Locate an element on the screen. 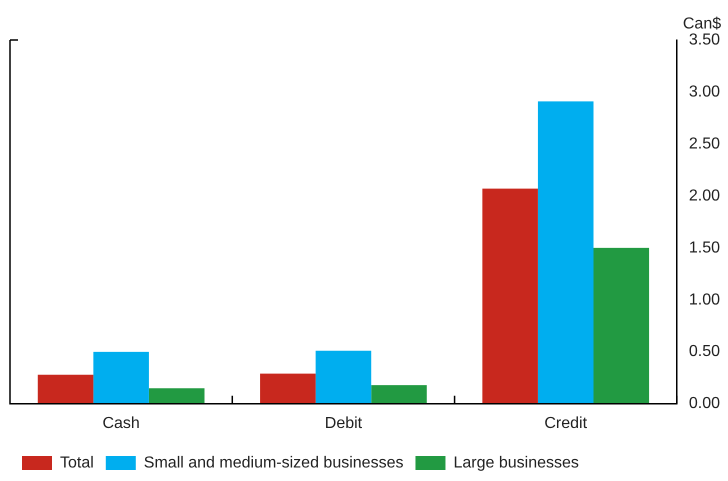 This screenshot has height=481, width=728. y-tick-label: 3.00 is located at coordinates (704, 91).